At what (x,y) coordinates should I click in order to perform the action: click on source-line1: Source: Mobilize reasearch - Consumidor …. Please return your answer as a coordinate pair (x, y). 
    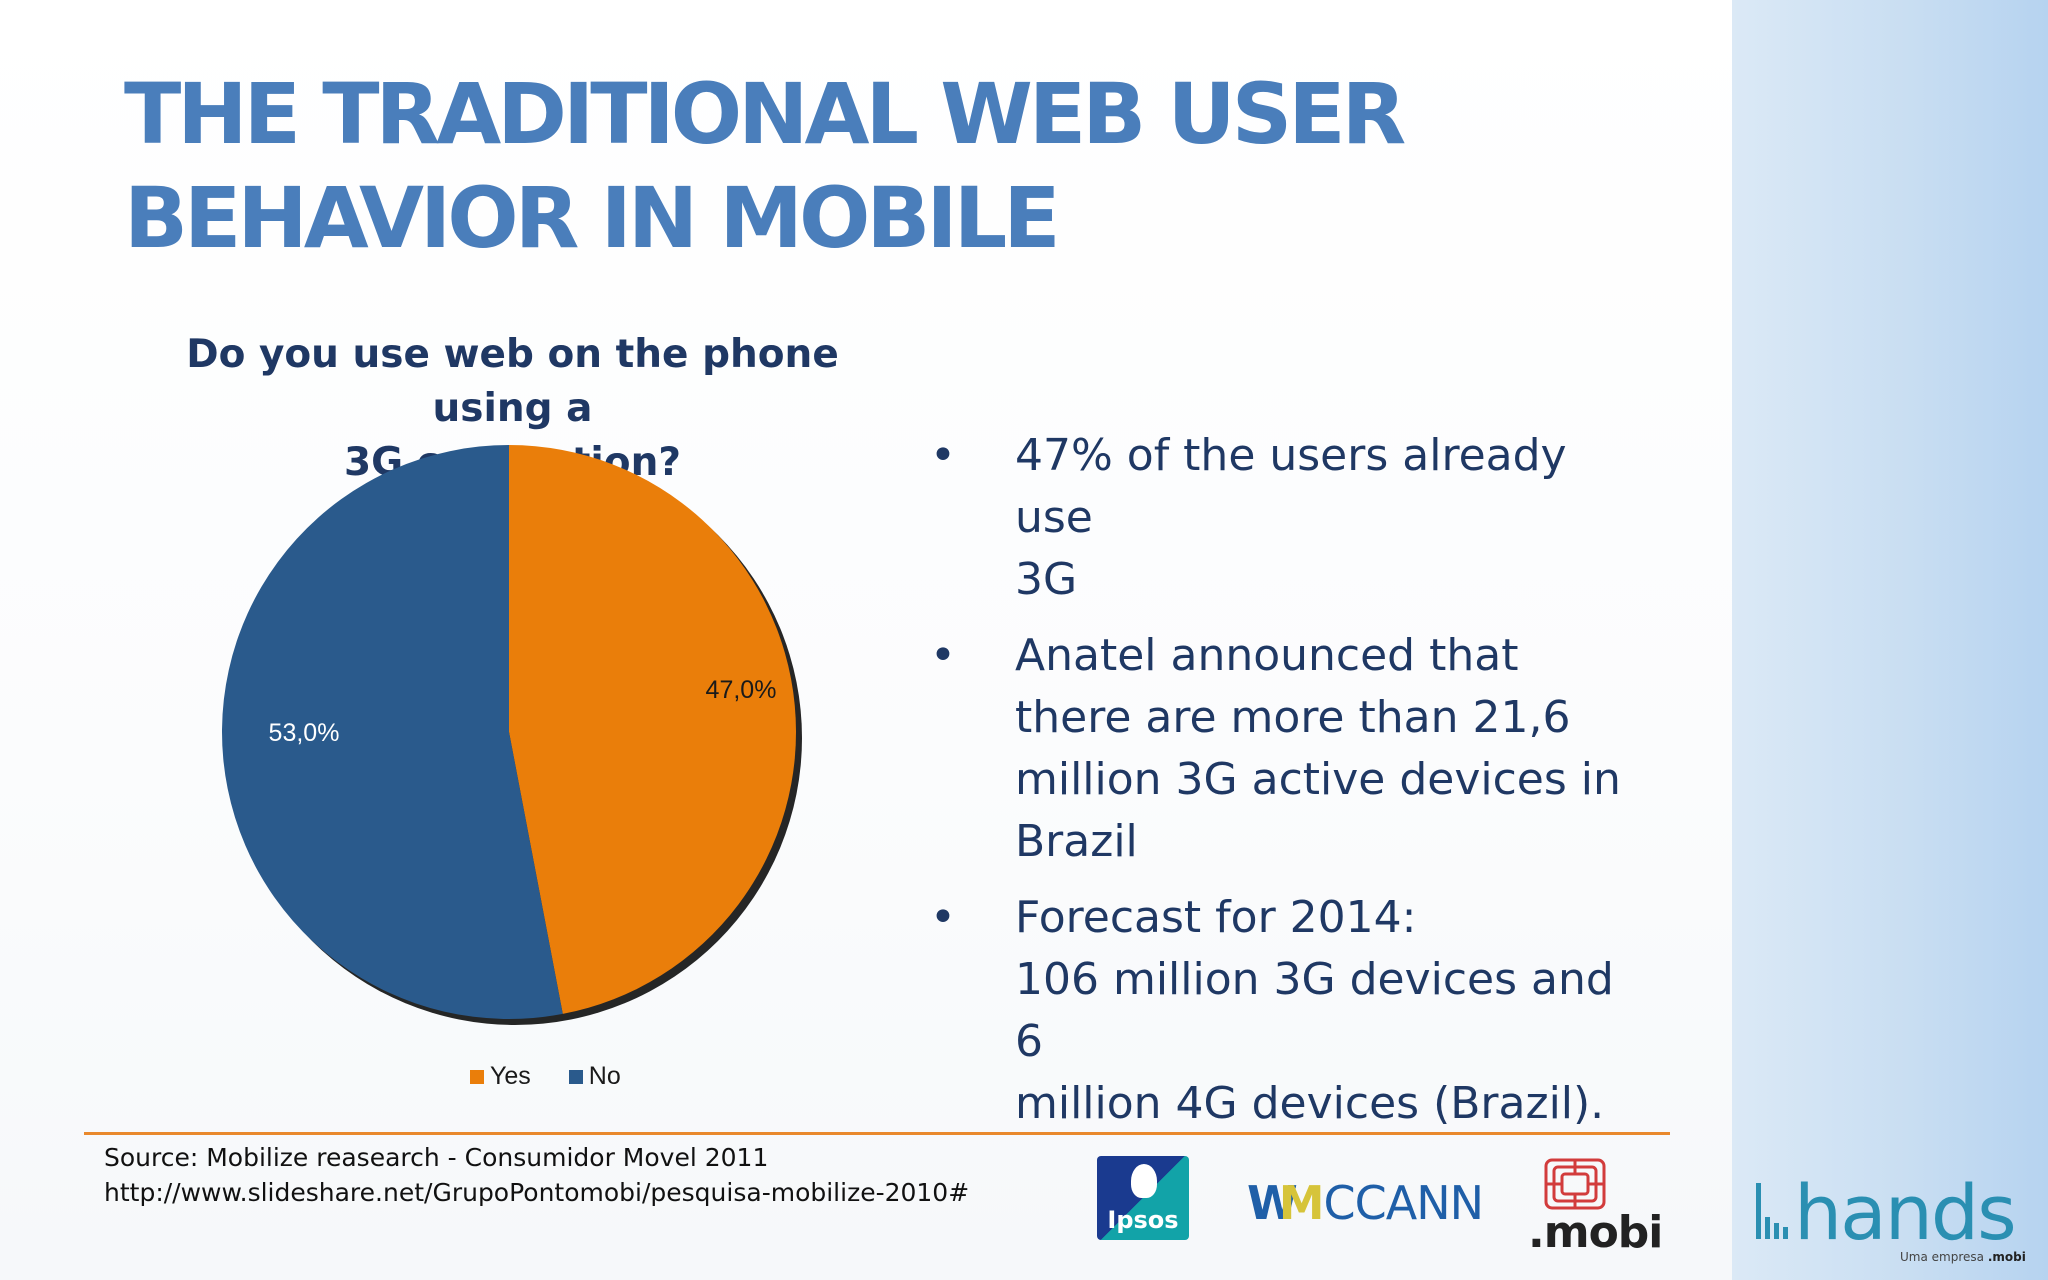
    Looking at the image, I should click on (436, 1157).